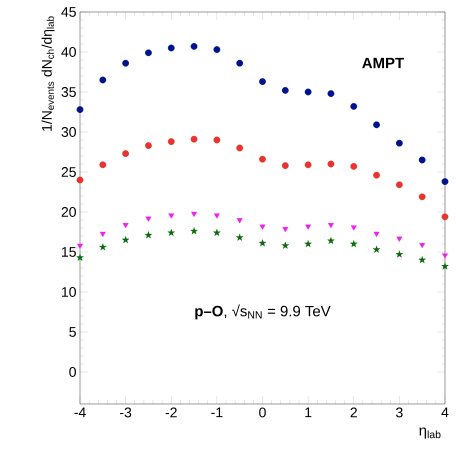  I want to click on x-tick-label: -2, so click(171, 413).